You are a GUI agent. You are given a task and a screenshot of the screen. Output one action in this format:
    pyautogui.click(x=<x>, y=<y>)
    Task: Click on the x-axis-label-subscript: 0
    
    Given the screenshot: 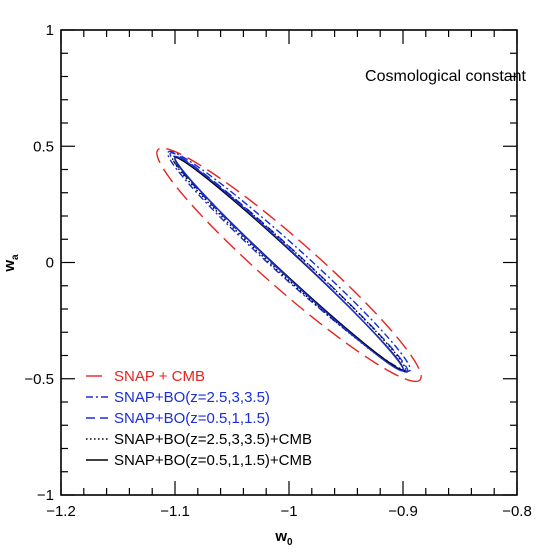 What is the action you would take?
    pyautogui.click(x=290, y=542)
    